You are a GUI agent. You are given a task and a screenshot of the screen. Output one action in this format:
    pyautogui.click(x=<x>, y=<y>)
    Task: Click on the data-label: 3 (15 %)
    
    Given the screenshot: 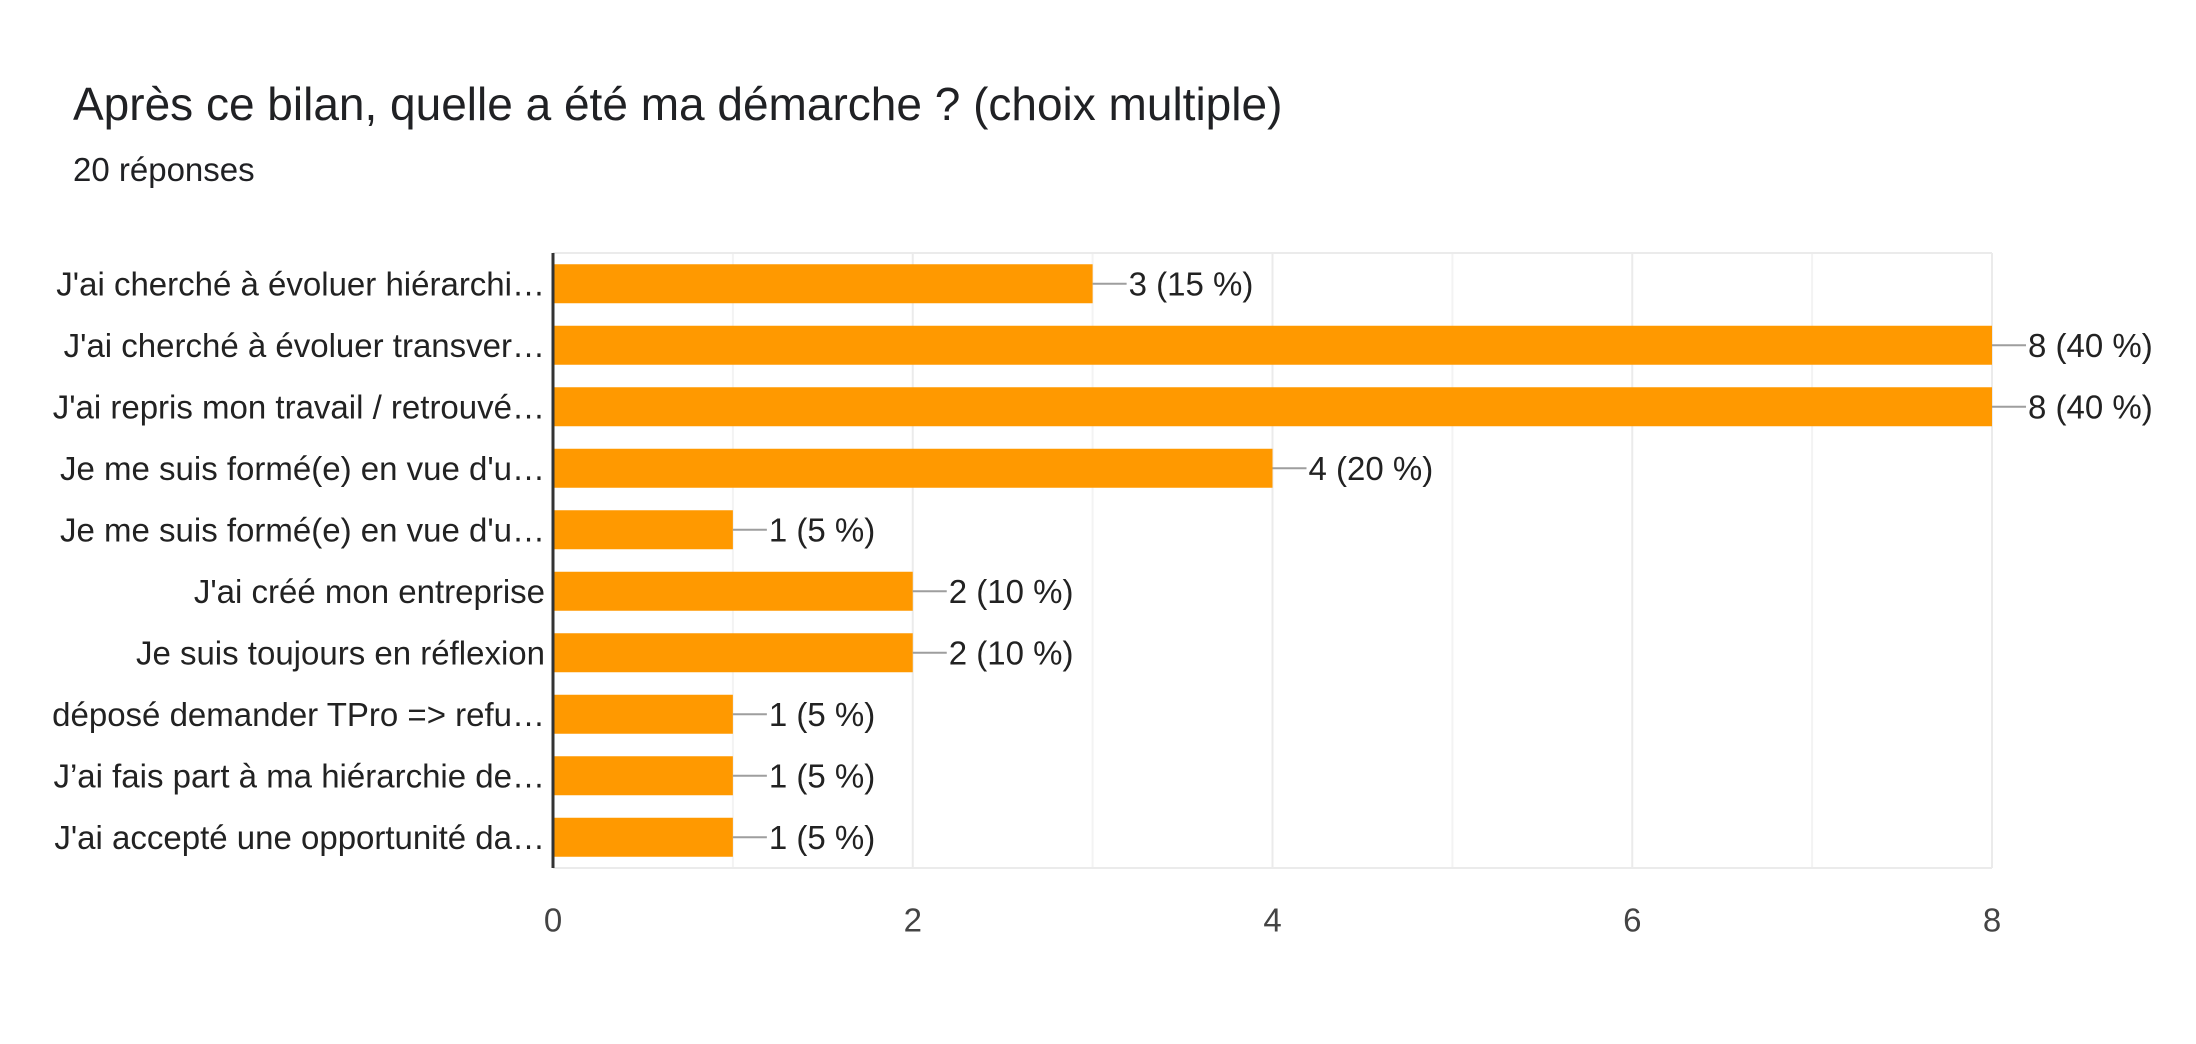 What is the action you would take?
    pyautogui.click(x=1191, y=283)
    